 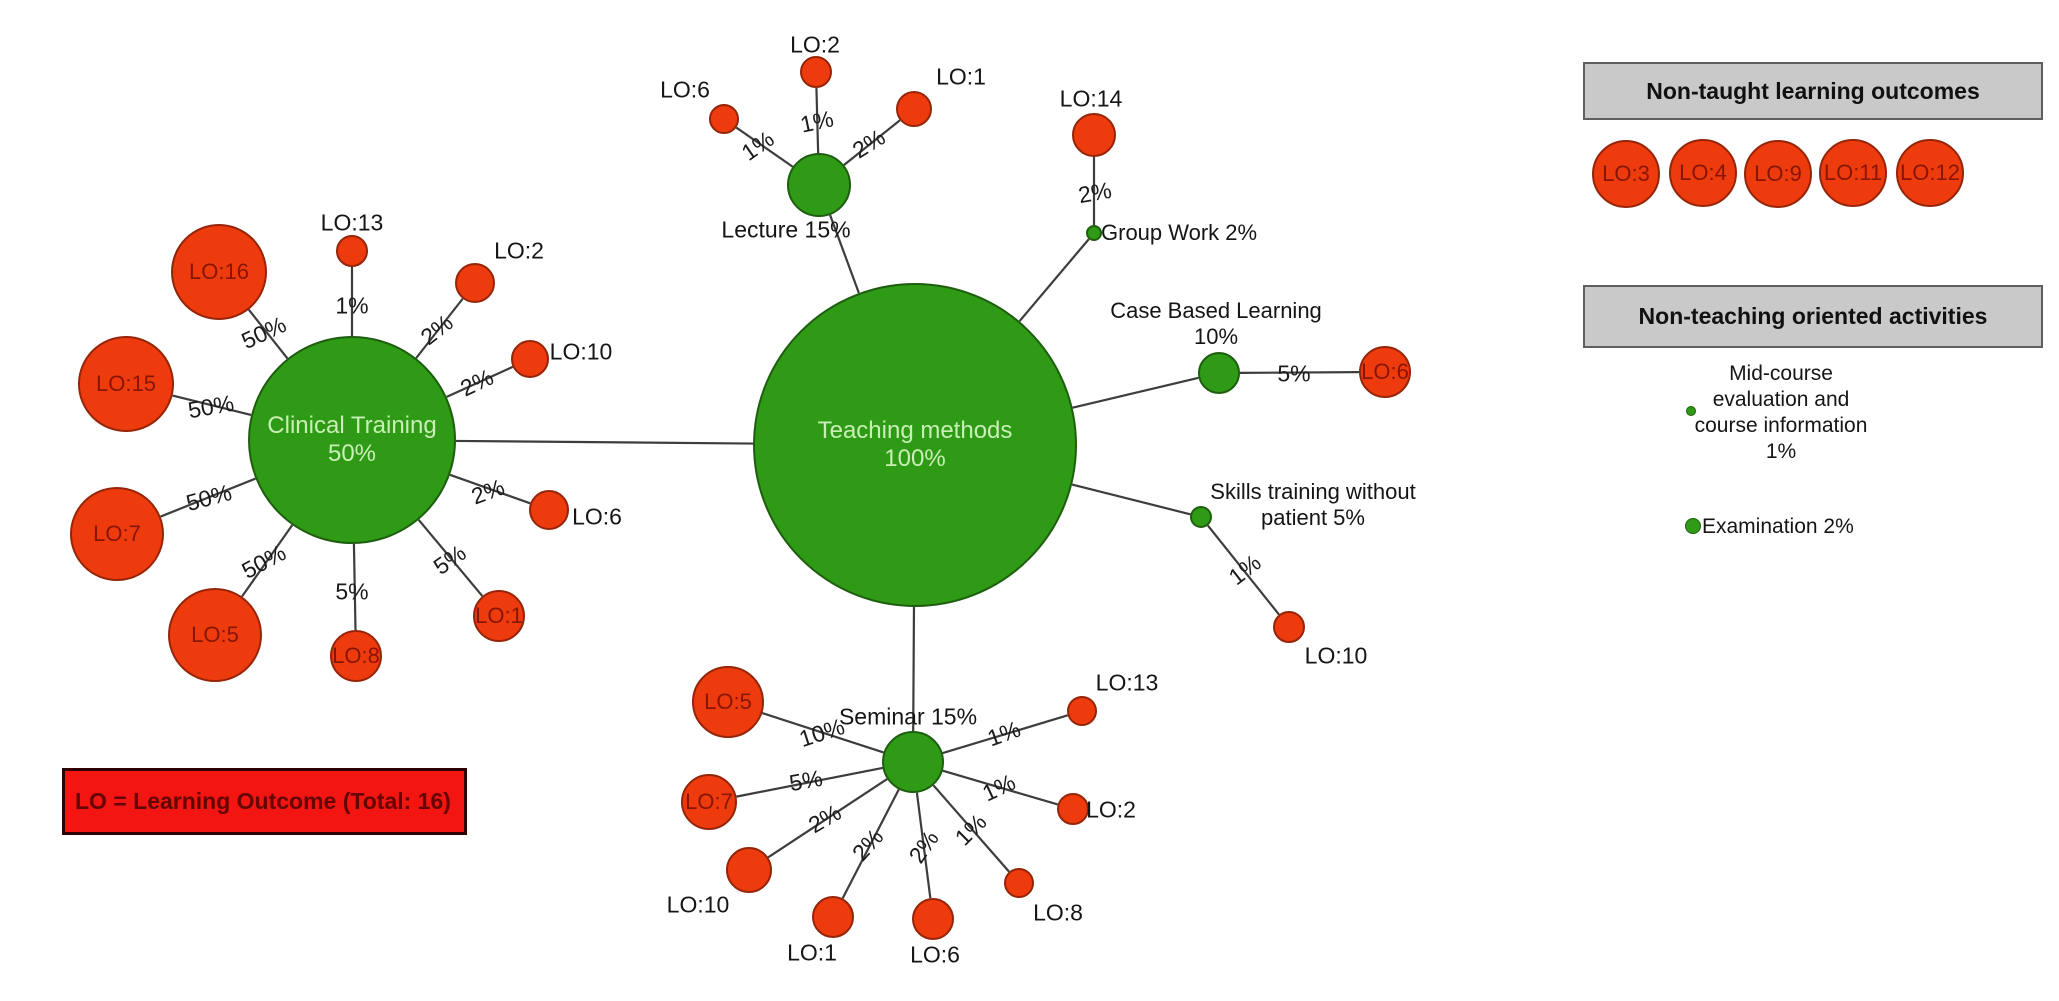 I want to click on label-l6: LO:6, so click(x=685, y=89).